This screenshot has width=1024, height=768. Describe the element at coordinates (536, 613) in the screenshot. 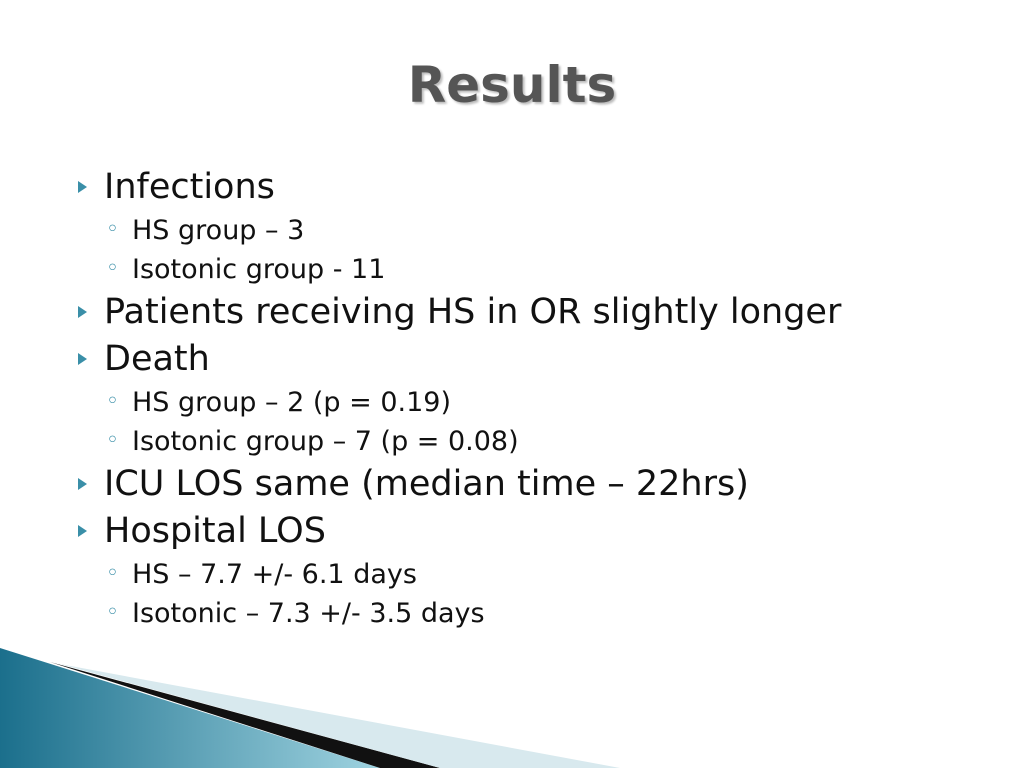

I see `sub-bullet: Isotonic – 7.3 +/- 3.5 days` at that location.